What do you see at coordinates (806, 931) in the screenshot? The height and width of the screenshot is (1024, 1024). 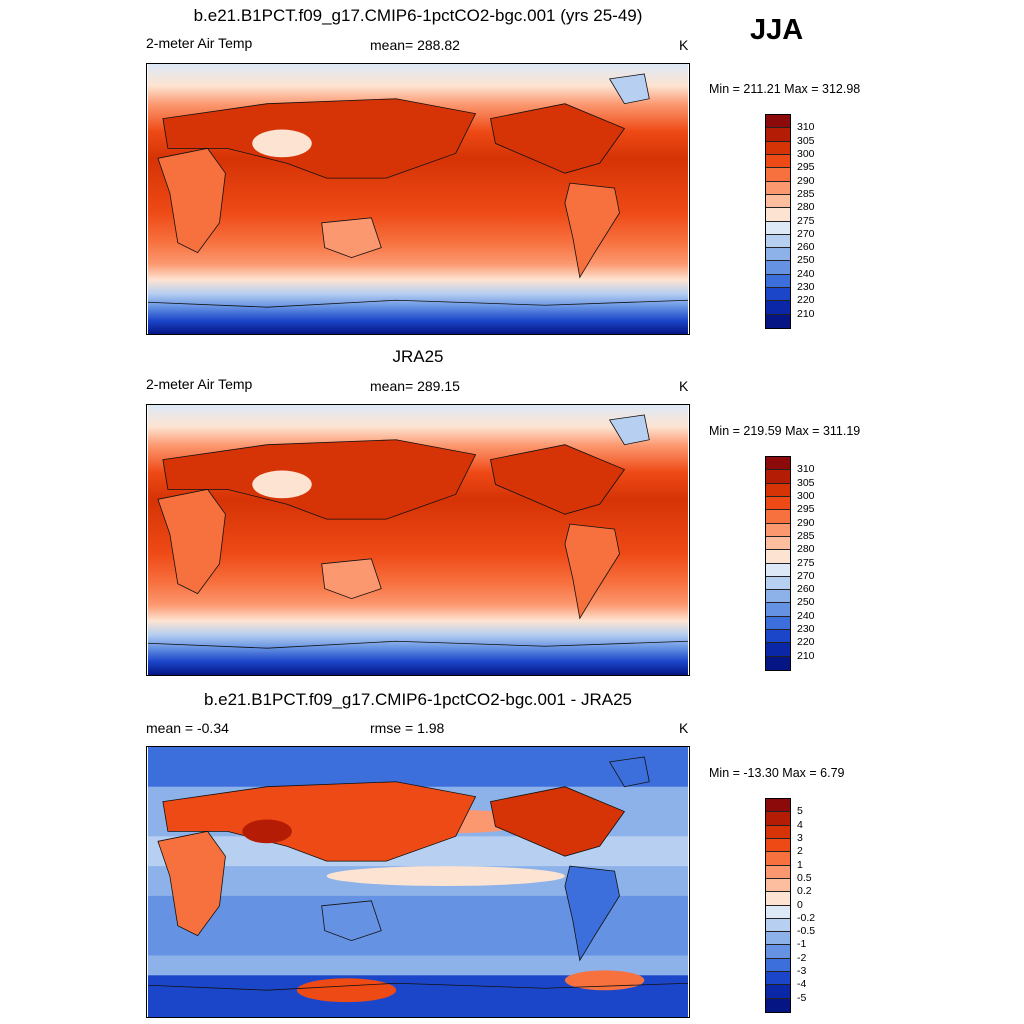 I see `panel-3-colorbar-tick-label: -0.5` at bounding box center [806, 931].